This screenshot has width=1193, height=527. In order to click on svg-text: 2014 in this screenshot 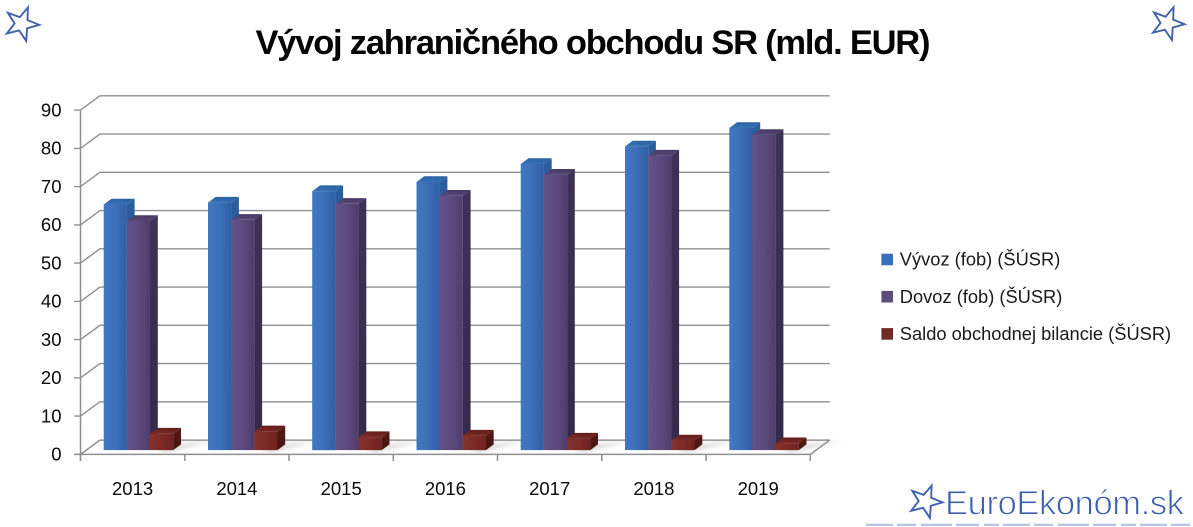, I will do `click(236, 488)`.